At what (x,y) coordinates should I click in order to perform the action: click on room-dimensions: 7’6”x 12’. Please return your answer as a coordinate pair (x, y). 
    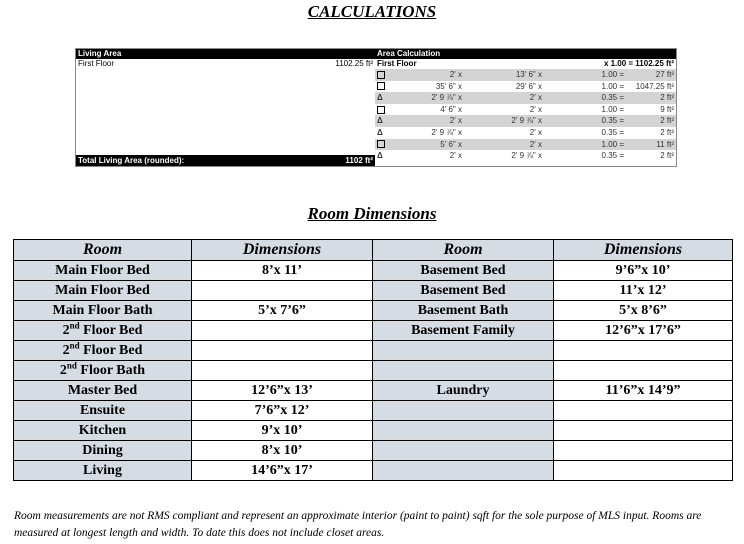
    Looking at the image, I should click on (282, 410).